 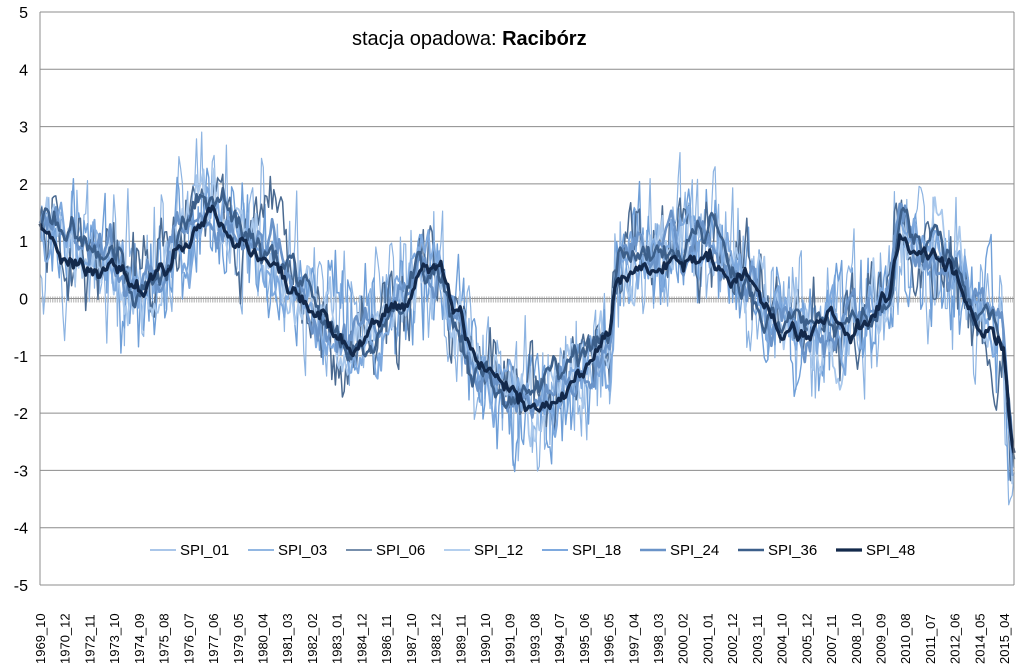 What do you see at coordinates (337, 638) in the screenshot?
I see `x-tick-label: 1983_01` at bounding box center [337, 638].